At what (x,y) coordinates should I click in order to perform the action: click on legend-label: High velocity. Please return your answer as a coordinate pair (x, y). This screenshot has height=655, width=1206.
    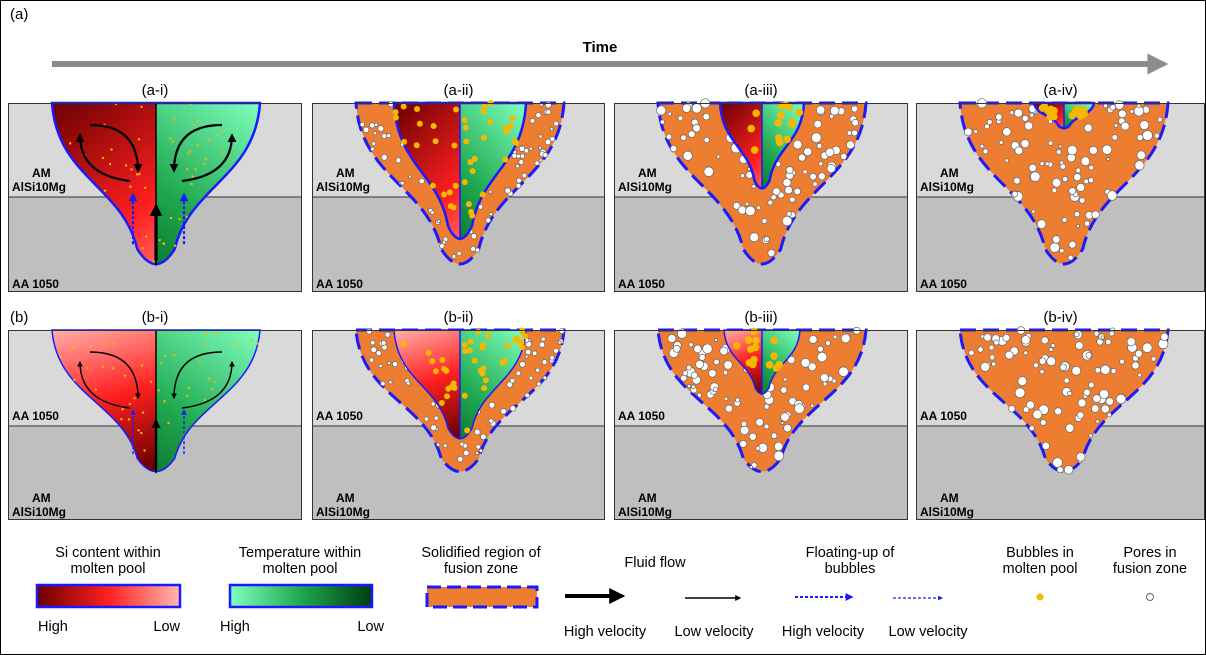
    Looking at the image, I should click on (823, 632).